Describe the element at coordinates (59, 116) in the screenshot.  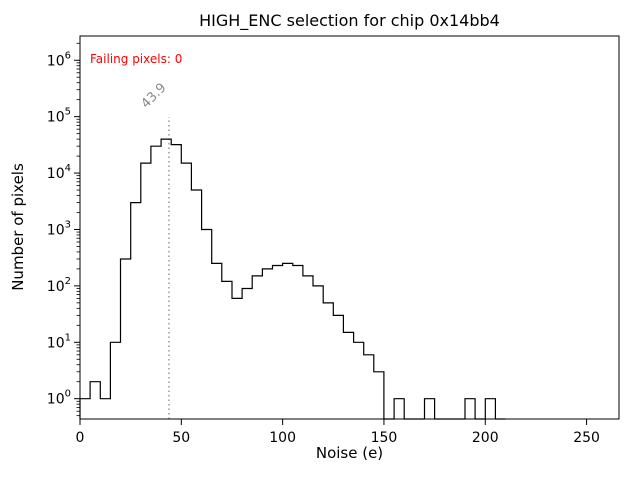
I see `y-tick-label: 10⁵` at that location.